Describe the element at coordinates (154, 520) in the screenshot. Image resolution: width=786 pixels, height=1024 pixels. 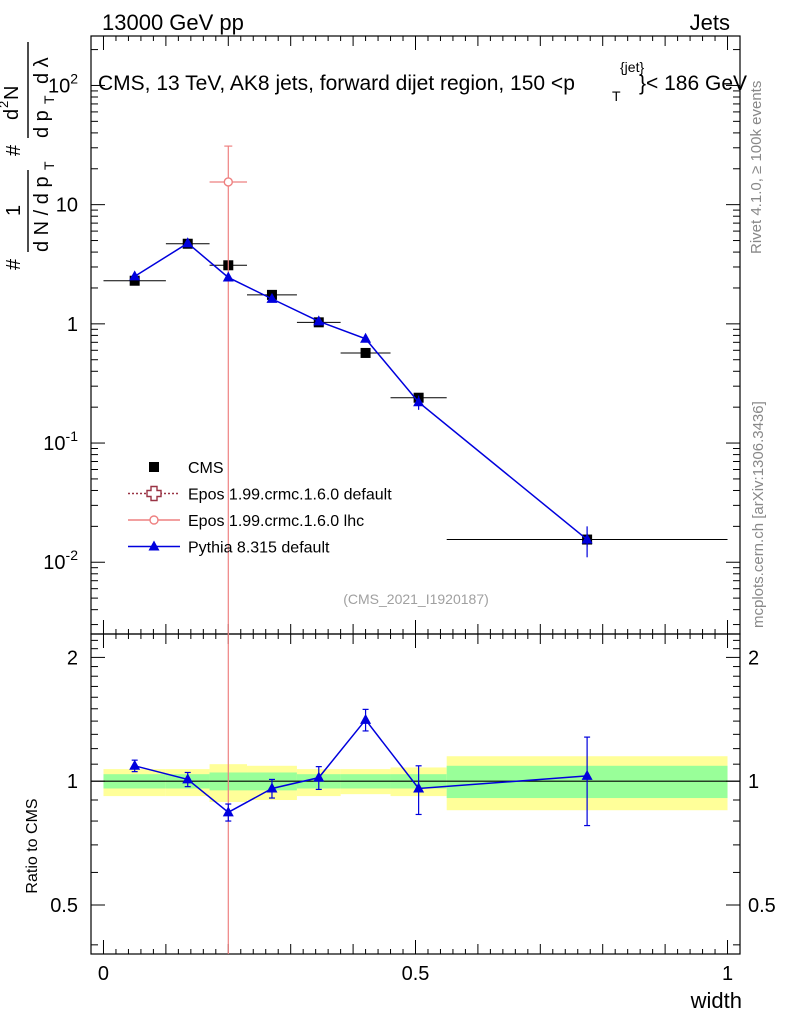
I see `legend-marker-circle` at that location.